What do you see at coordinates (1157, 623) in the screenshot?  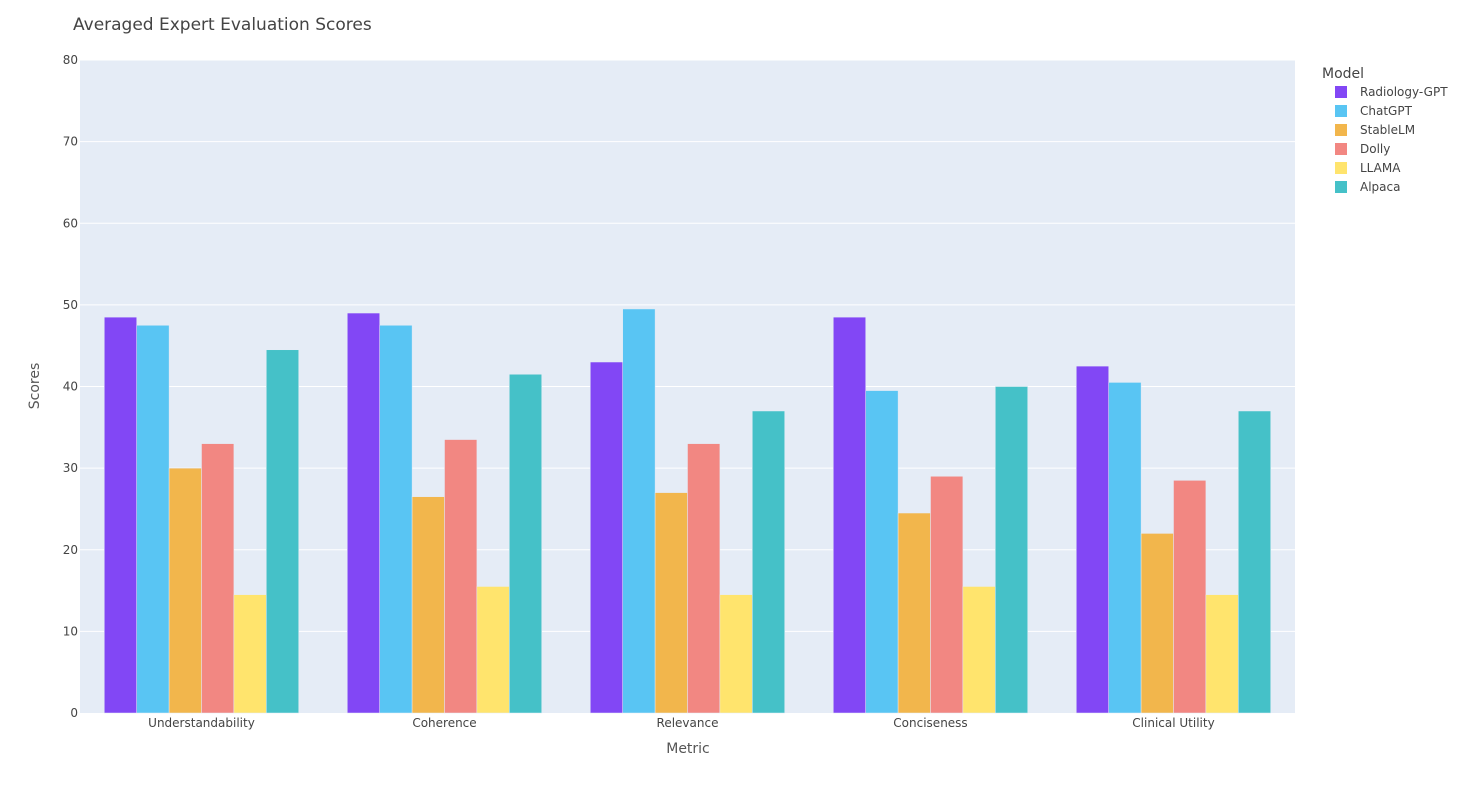 I see `bar-stablelm-clinical-utility` at bounding box center [1157, 623].